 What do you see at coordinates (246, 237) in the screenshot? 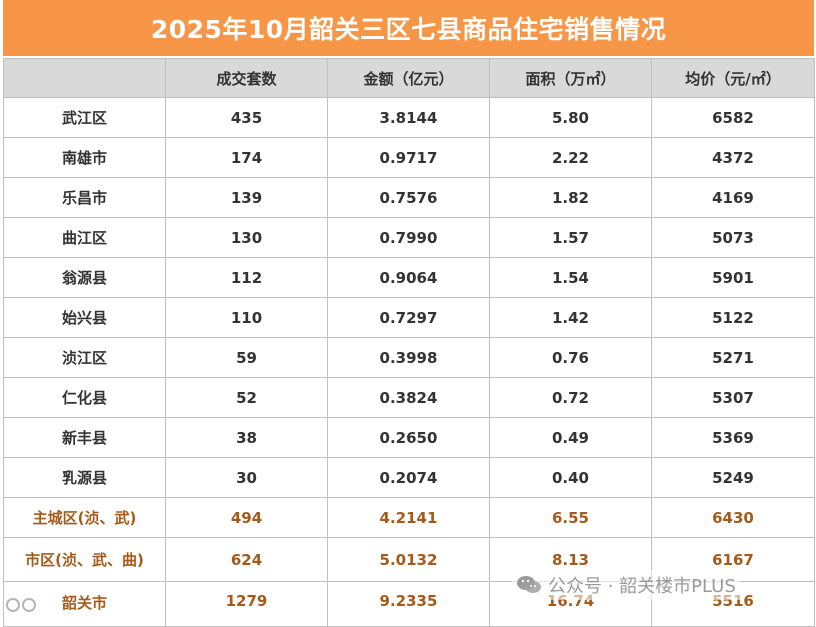
I see `cell-units: 130` at bounding box center [246, 237].